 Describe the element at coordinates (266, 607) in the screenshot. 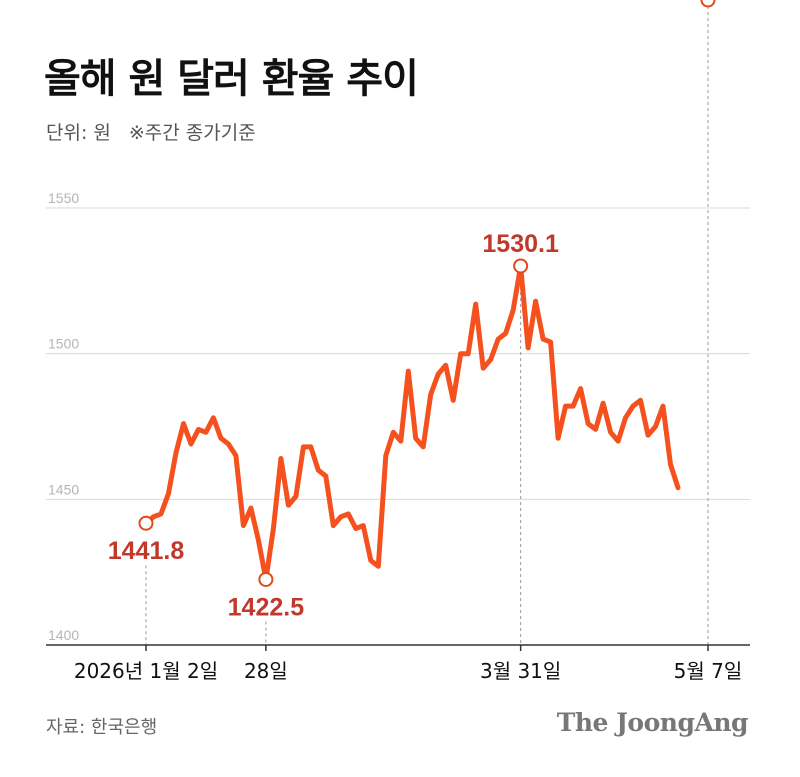

I see `data-label: 1422.5` at that location.